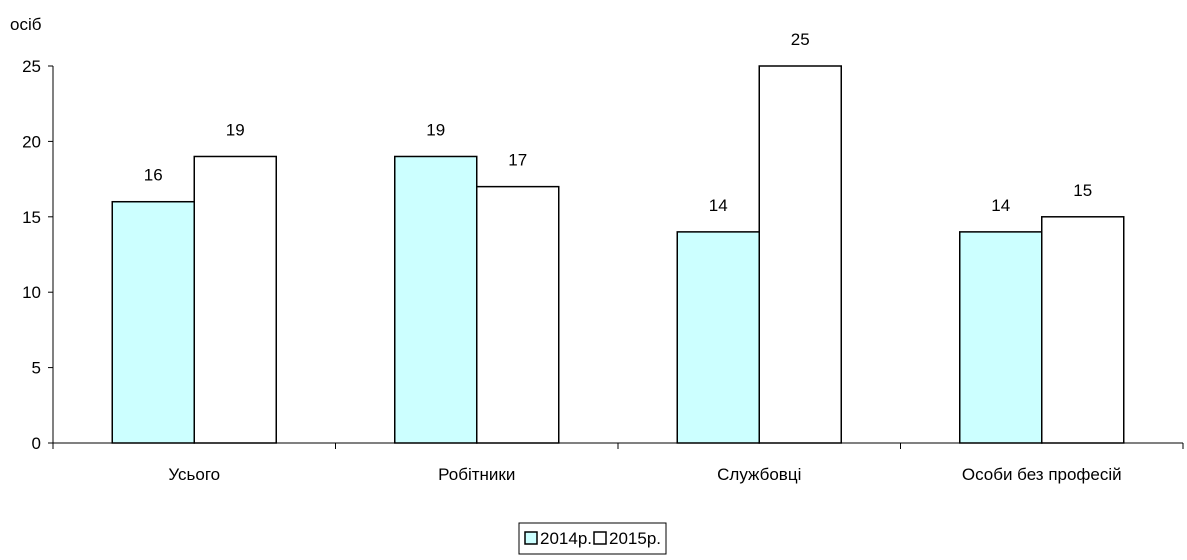  Describe the element at coordinates (31, 217) in the screenshot. I see `y-tick-label: 15` at that location.